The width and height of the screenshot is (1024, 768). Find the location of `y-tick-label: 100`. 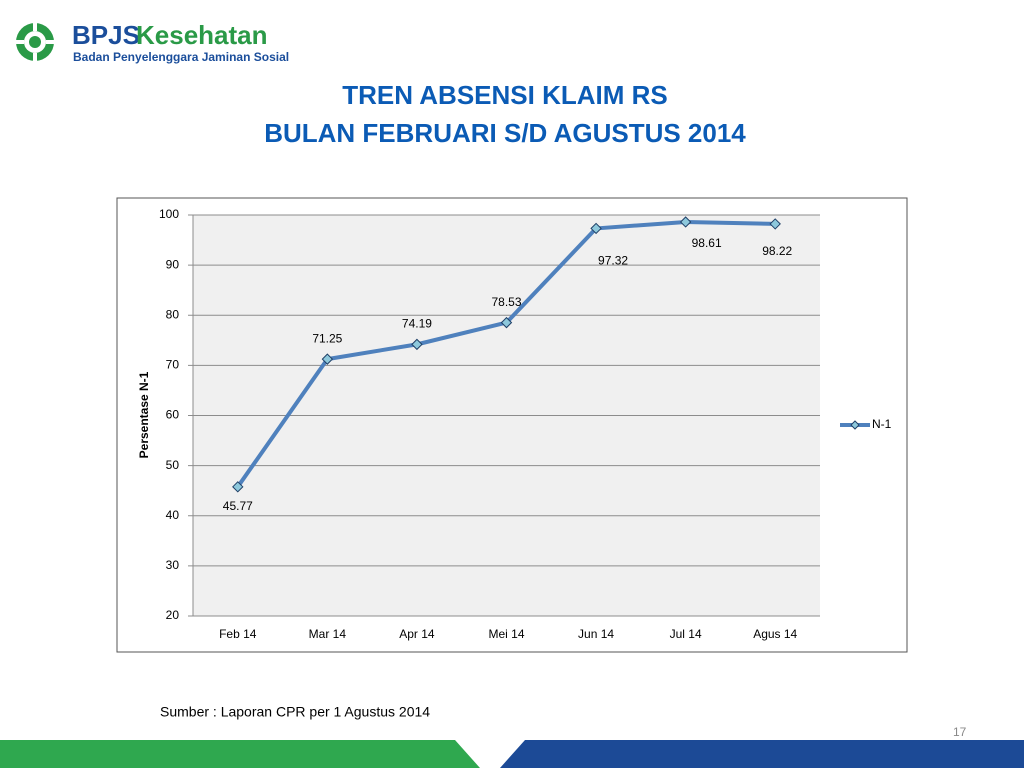

y-tick-label: 100 is located at coordinates (169, 214).